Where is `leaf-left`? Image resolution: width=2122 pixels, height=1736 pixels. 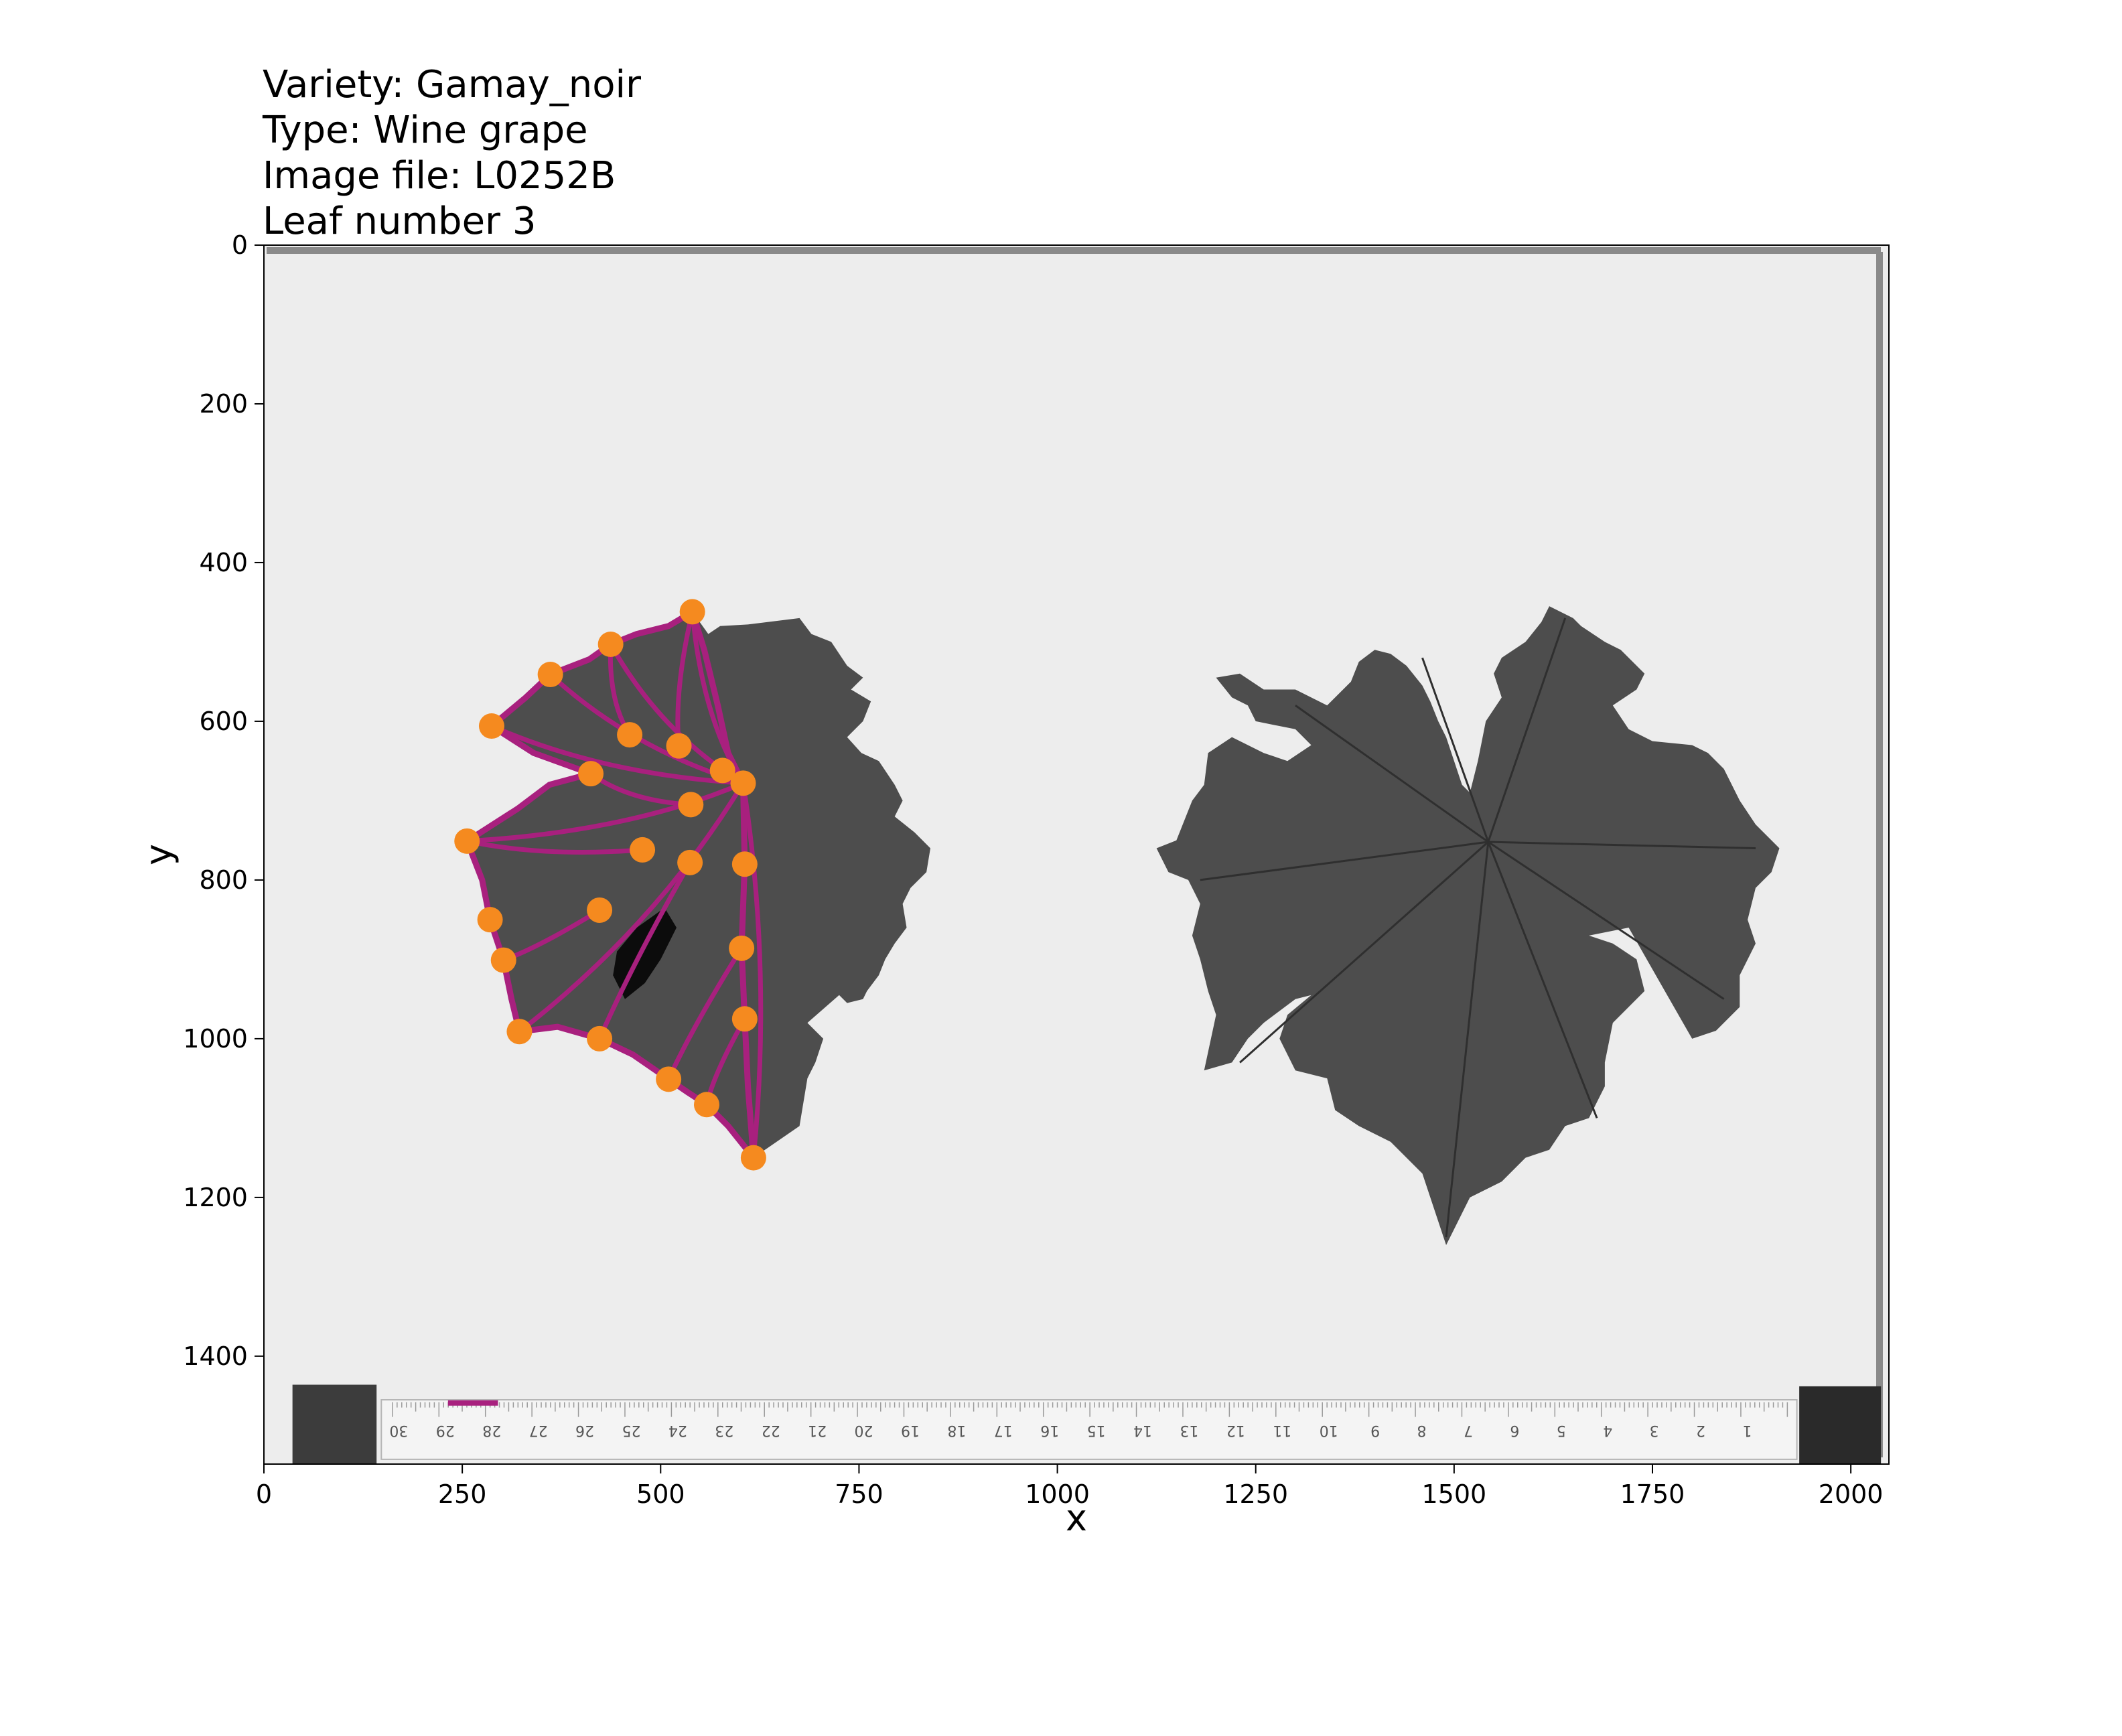
leaf-left is located at coordinates (699, 884).